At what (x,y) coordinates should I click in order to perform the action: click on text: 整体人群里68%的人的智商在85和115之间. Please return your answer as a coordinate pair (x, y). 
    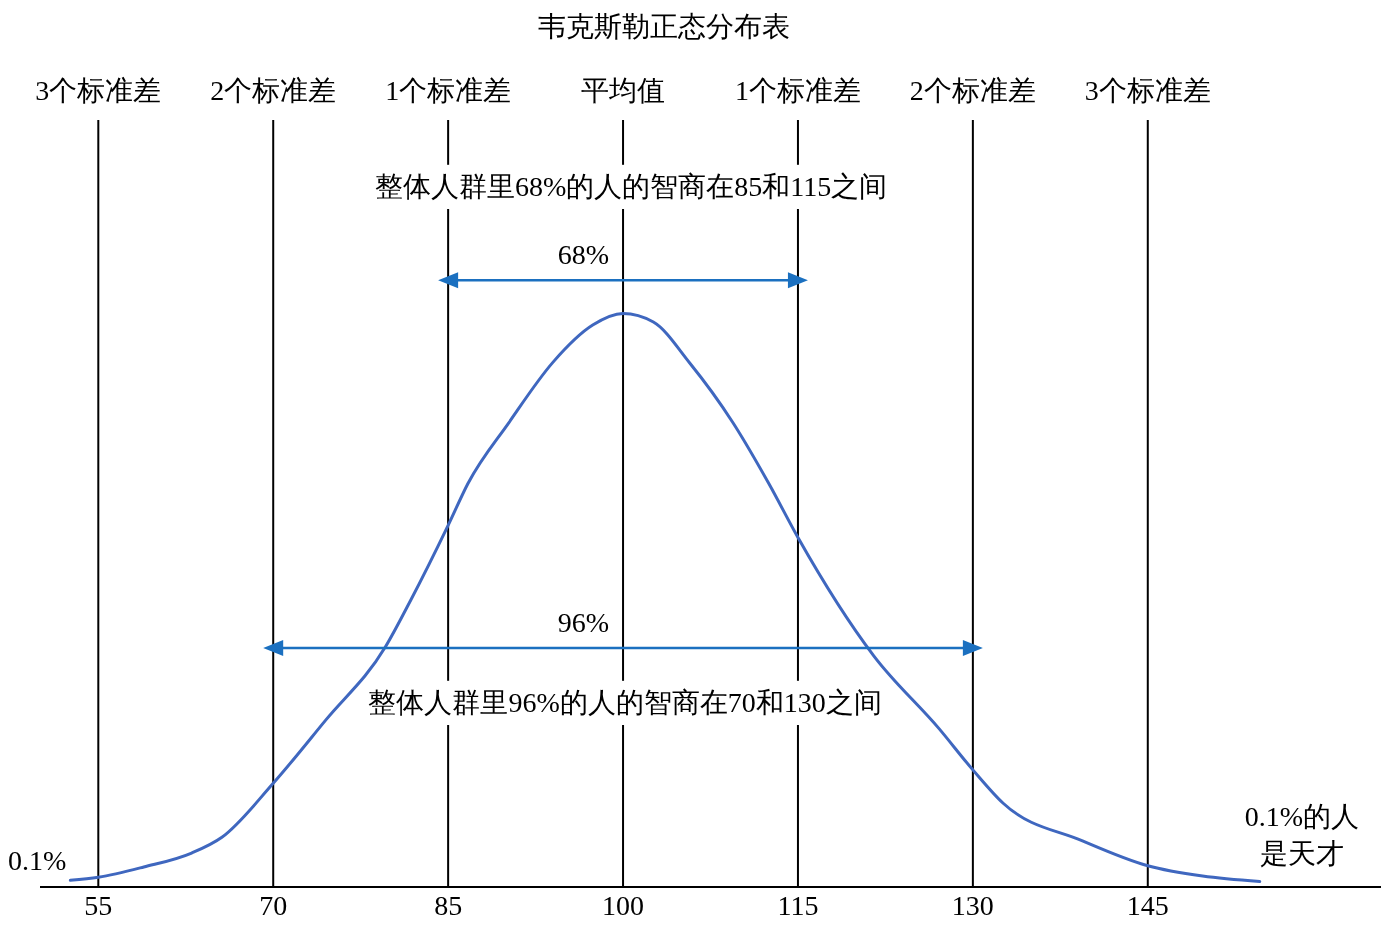
    Looking at the image, I should click on (631, 186).